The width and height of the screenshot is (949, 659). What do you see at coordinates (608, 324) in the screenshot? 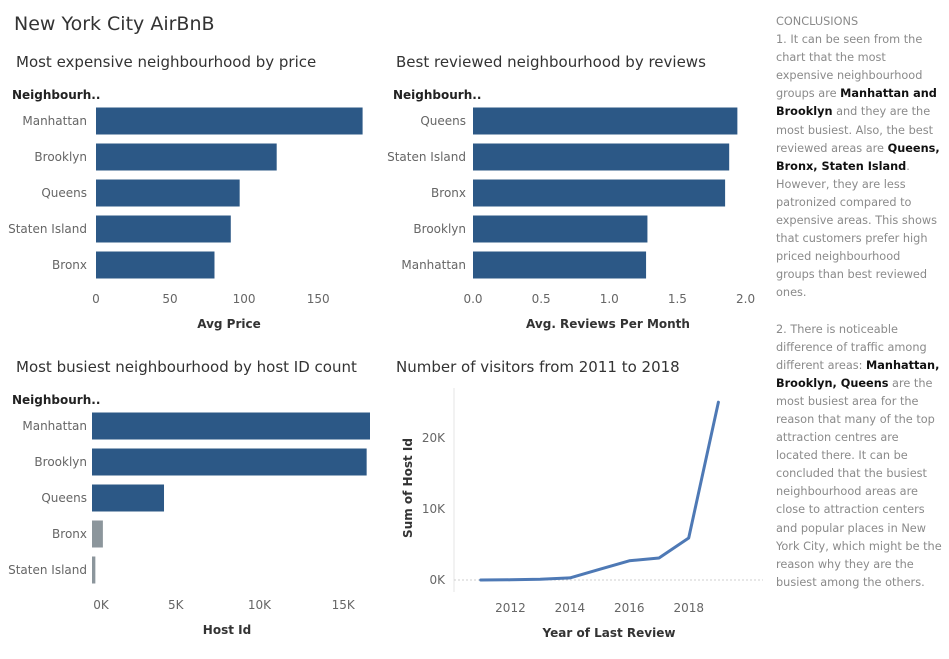
I see `x-axis-label: Avg. Reviews Per Month` at bounding box center [608, 324].